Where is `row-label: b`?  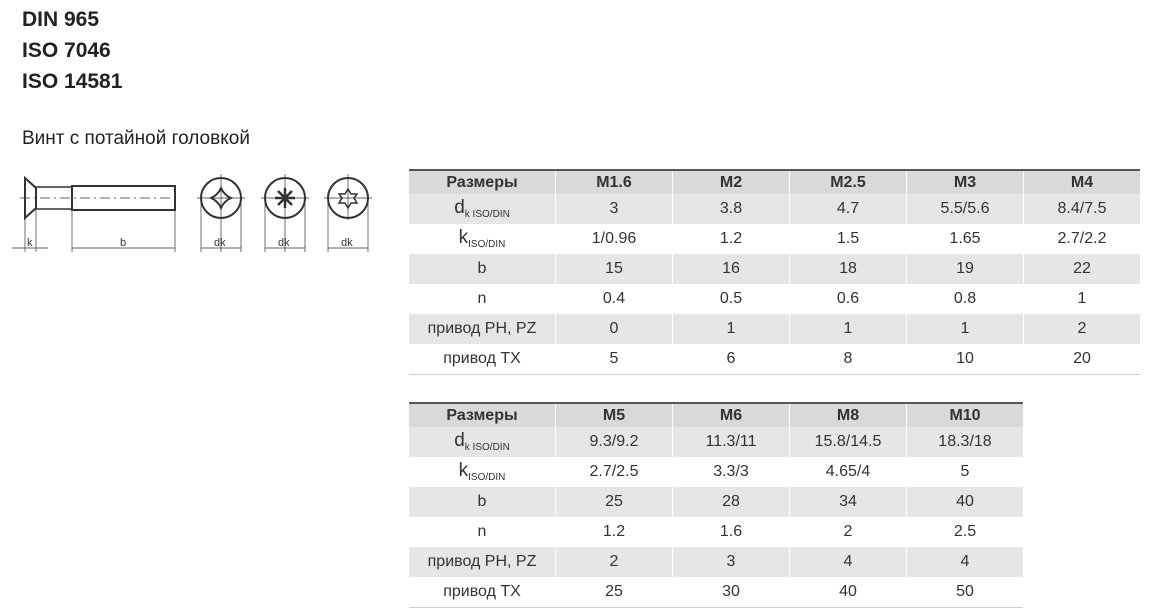 row-label: b is located at coordinates (482, 502).